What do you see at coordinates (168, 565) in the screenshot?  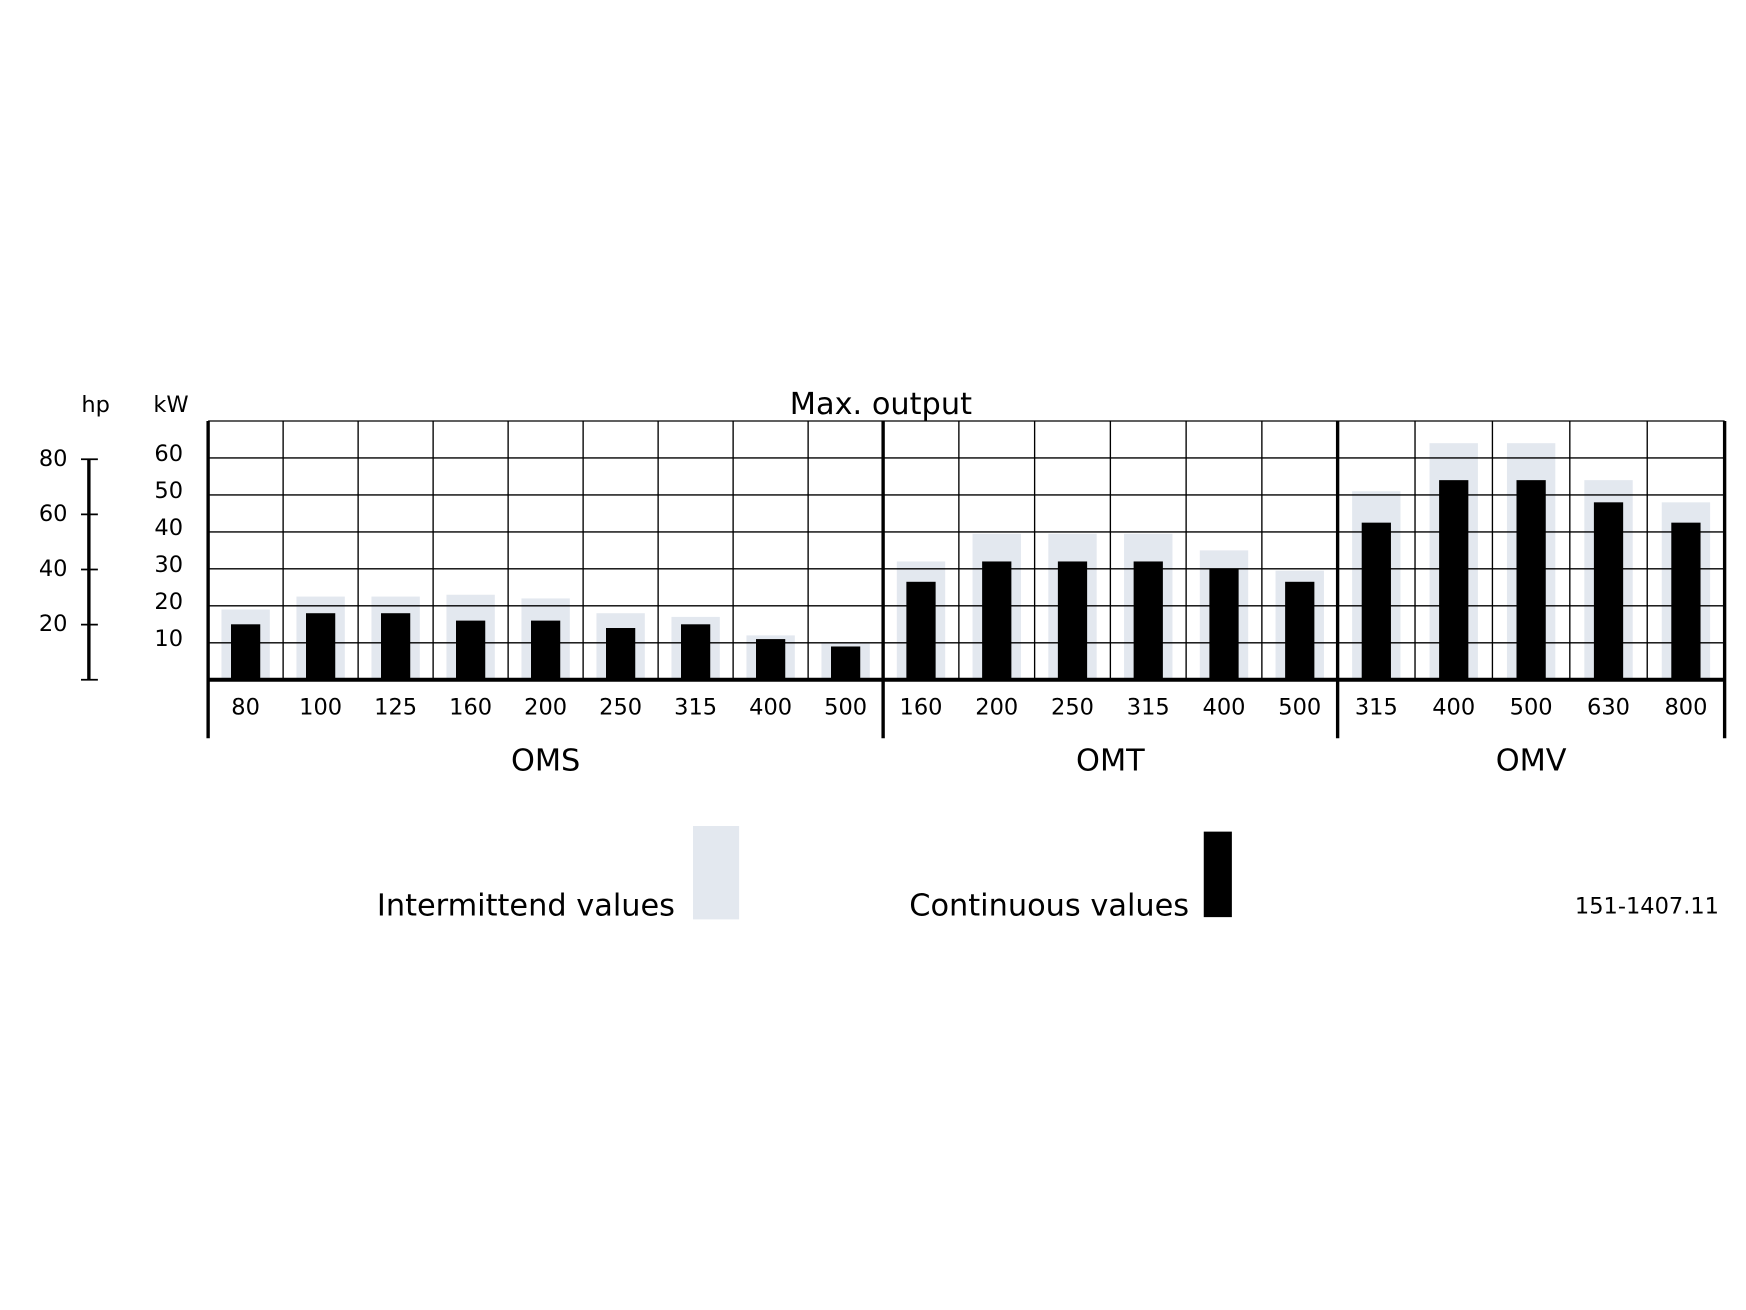 I see `y-tick-label: 30` at bounding box center [168, 565].